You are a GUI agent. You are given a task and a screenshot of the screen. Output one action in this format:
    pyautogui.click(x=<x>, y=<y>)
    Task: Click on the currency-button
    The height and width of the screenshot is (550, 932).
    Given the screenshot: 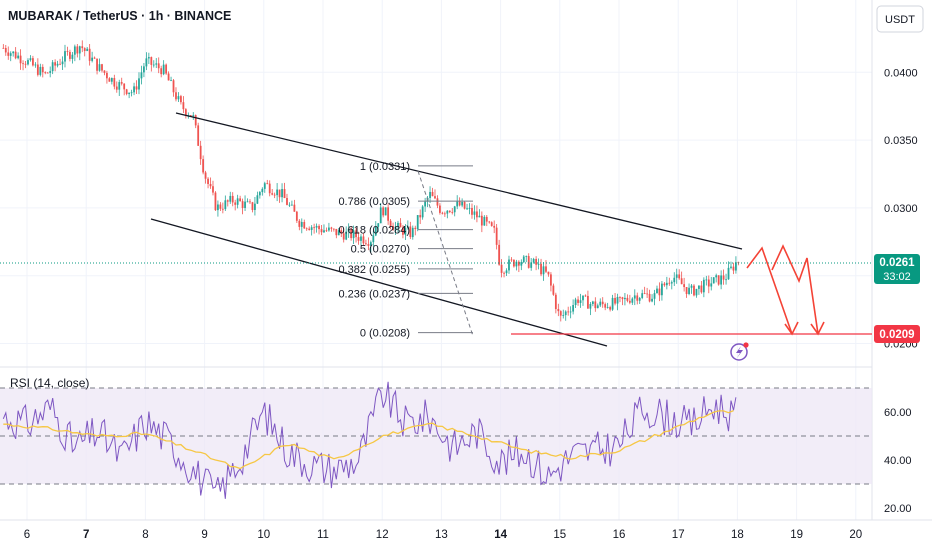 What is the action you would take?
    pyautogui.click(x=900, y=19)
    